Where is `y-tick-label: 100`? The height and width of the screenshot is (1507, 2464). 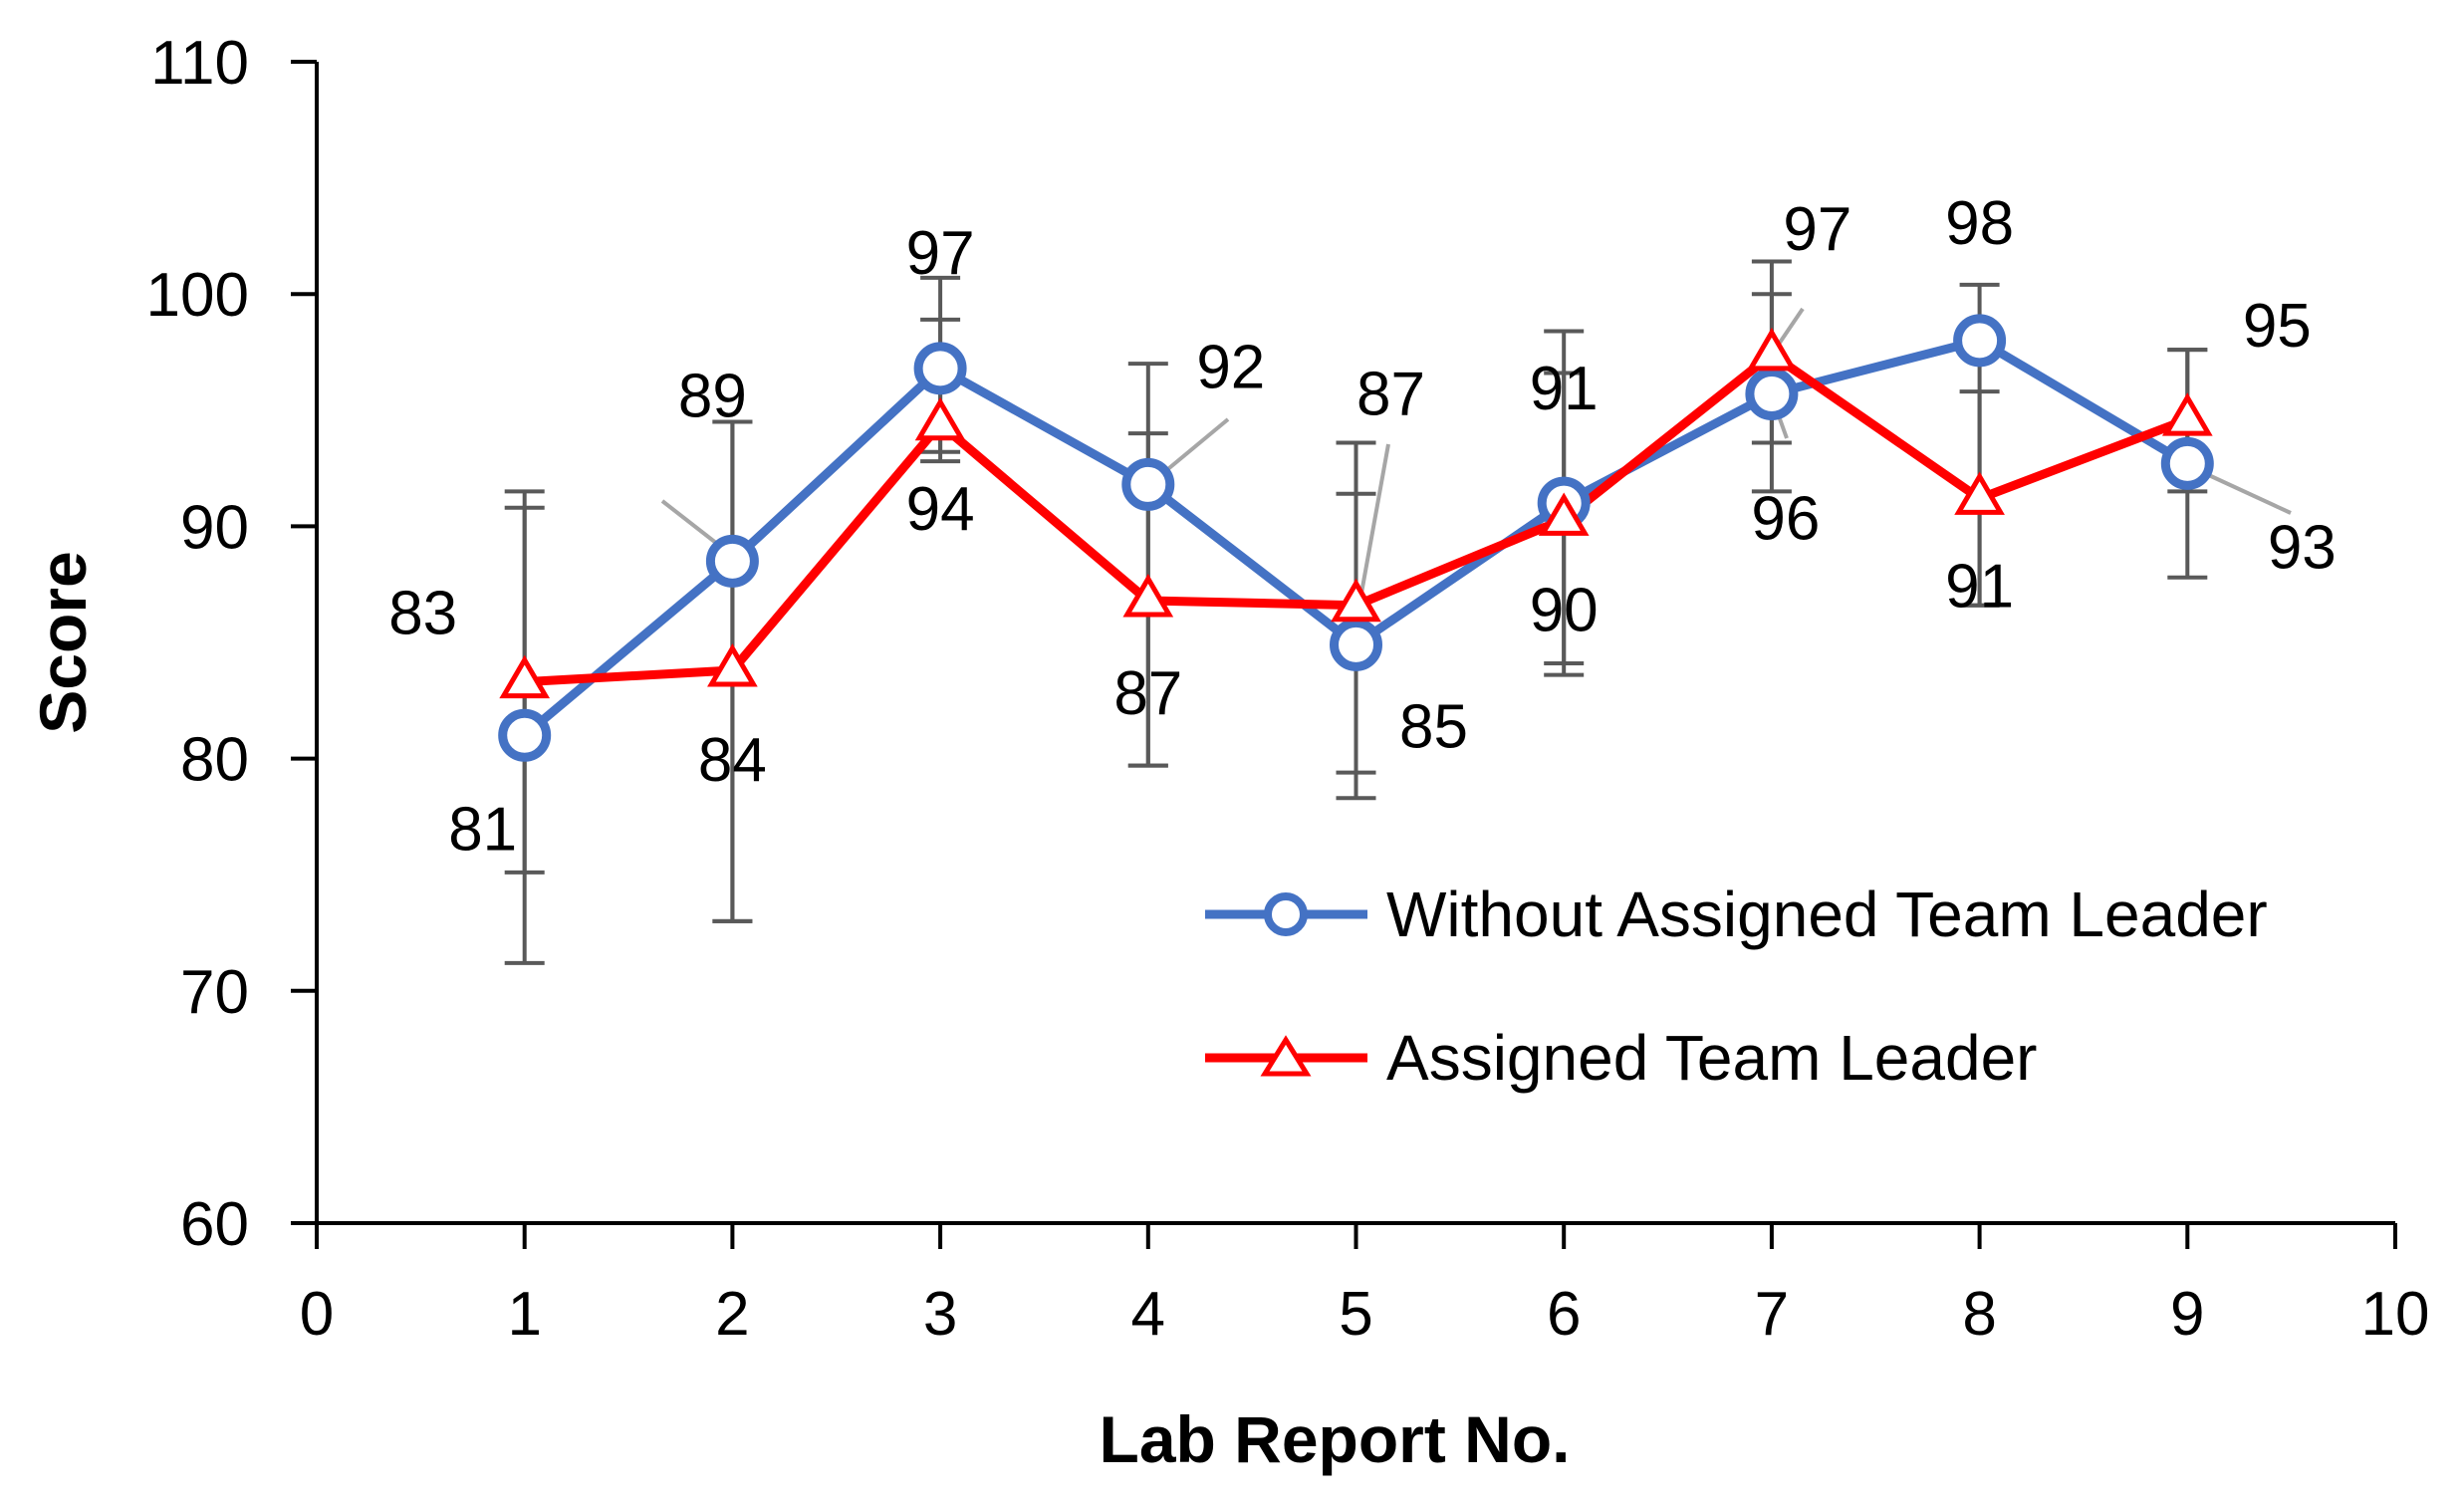 y-tick-label: 100 is located at coordinates (197, 295).